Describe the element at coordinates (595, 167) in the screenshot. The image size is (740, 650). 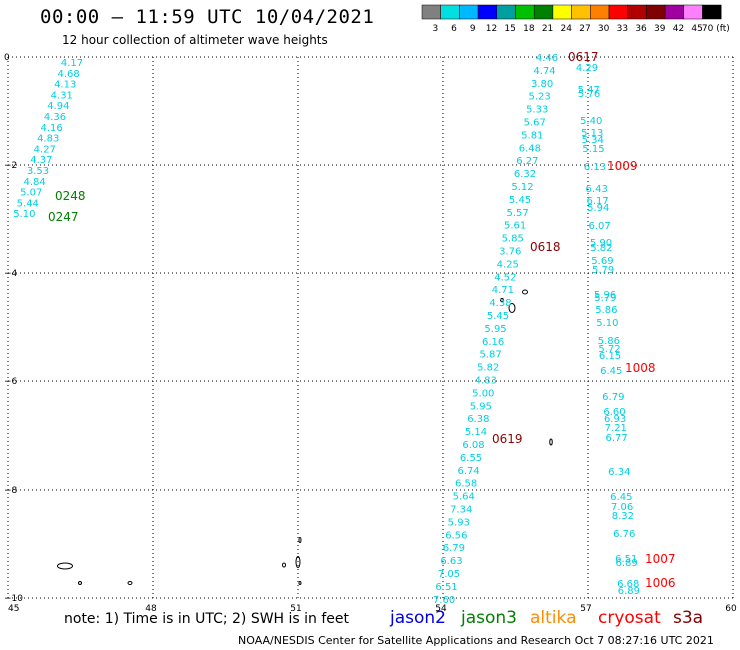
I see `swh-value-east: 6.13` at that location.